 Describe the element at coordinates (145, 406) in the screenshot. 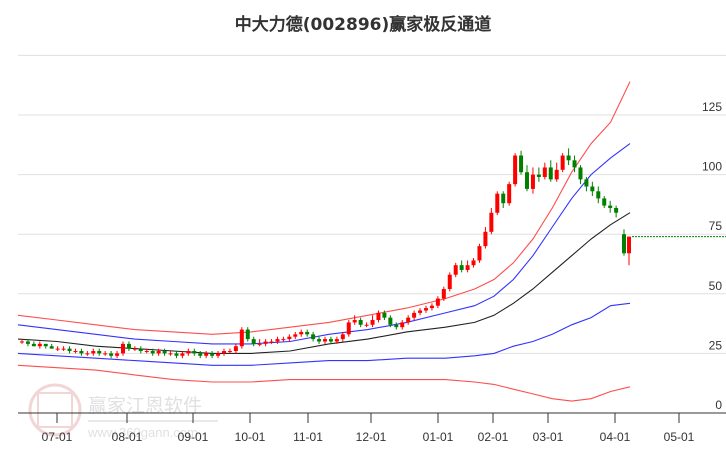

I see `watermark-brand: 赢家江恩软件` at that location.